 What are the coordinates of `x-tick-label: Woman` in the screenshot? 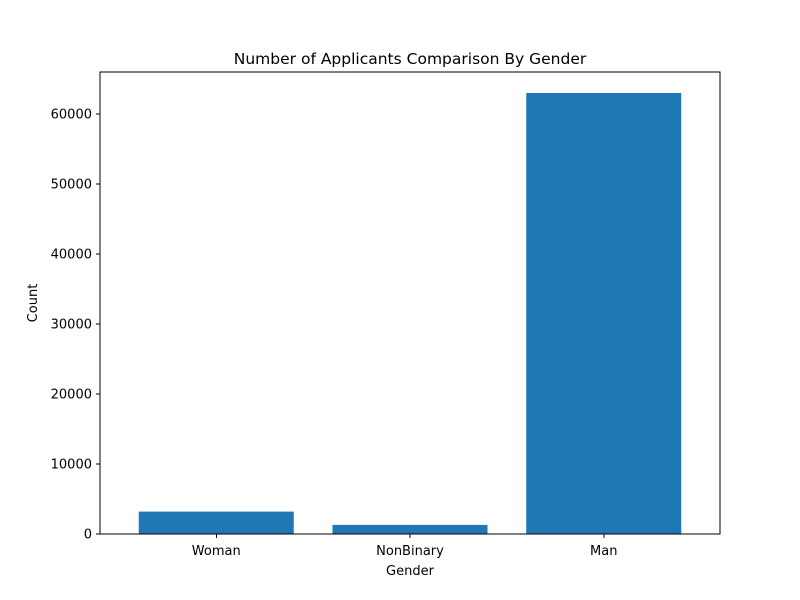 It's located at (216, 551).